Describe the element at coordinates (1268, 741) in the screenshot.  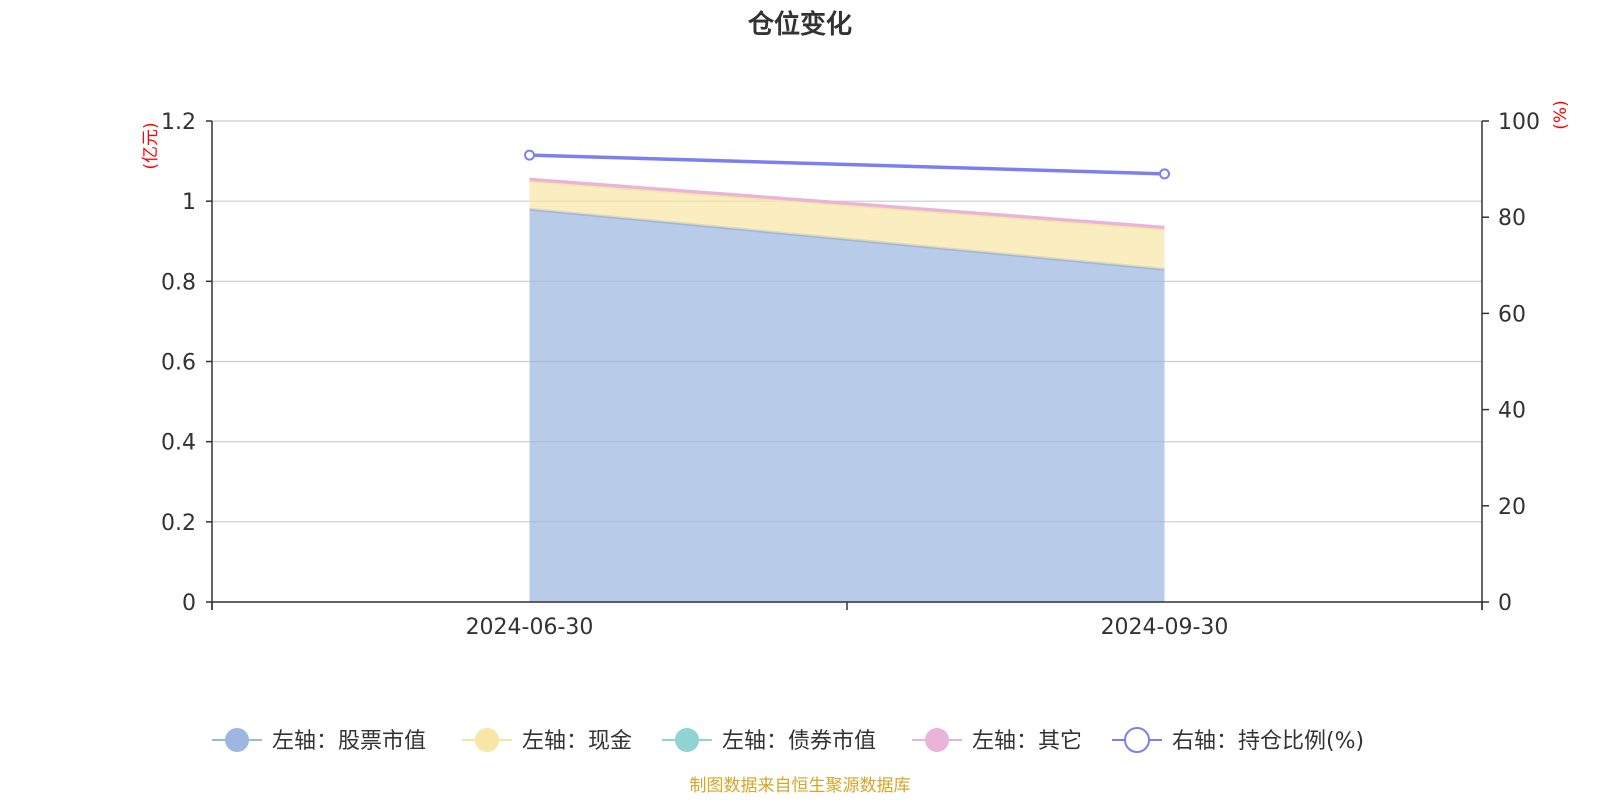
I see `legend-label: 右轴：持仓比例(%)` at that location.